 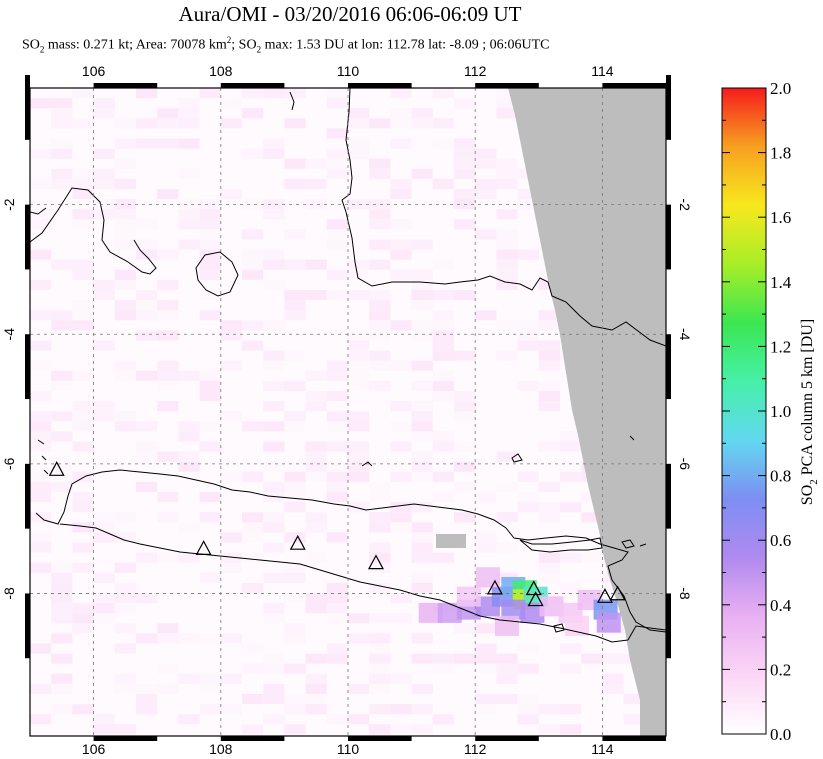 I want to click on y-tick-label-right: -8, so click(x=685, y=593).